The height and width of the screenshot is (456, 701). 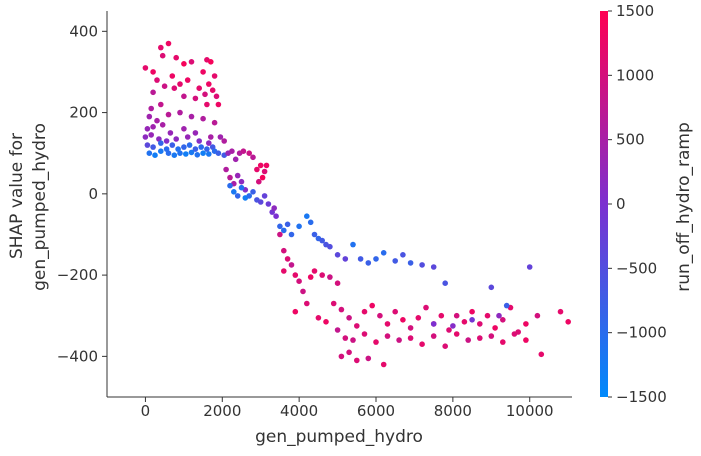 What do you see at coordinates (222, 411) in the screenshot?
I see `x-tick-label: 2000` at bounding box center [222, 411].